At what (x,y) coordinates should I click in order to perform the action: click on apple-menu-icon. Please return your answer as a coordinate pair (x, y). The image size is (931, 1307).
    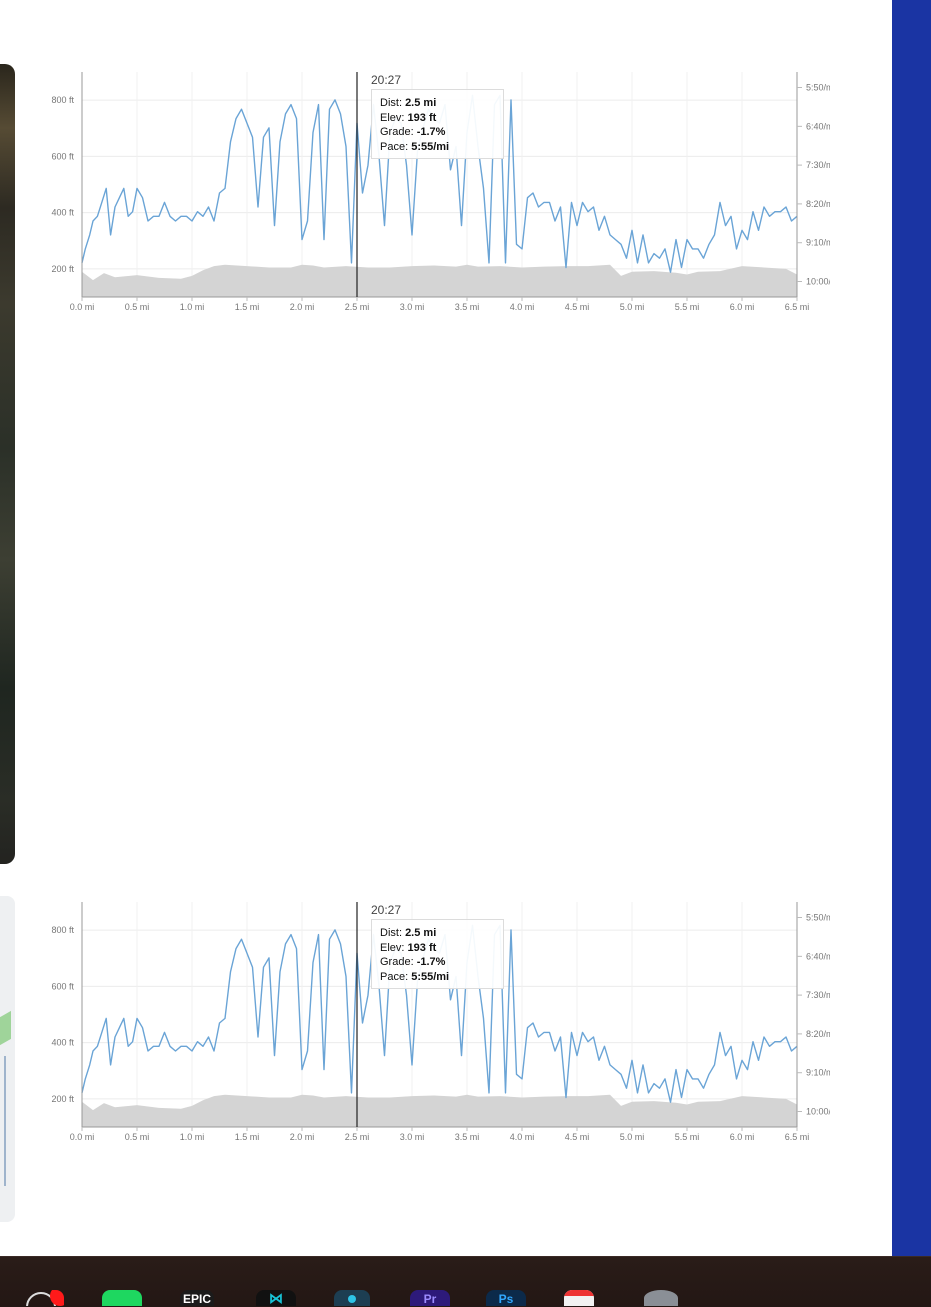
    Looking at the image, I should click on (44, 1298).